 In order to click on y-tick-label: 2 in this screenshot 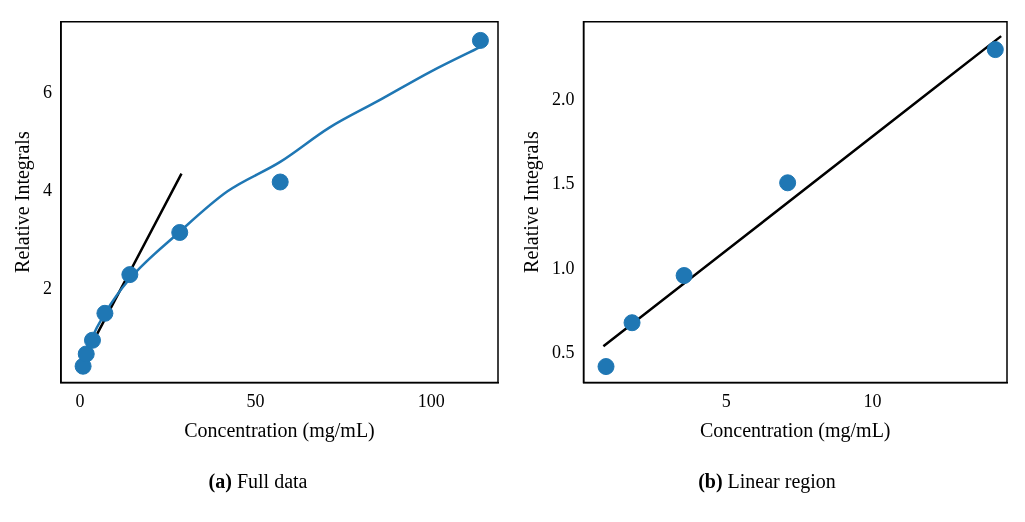, I will do `click(47, 288)`.